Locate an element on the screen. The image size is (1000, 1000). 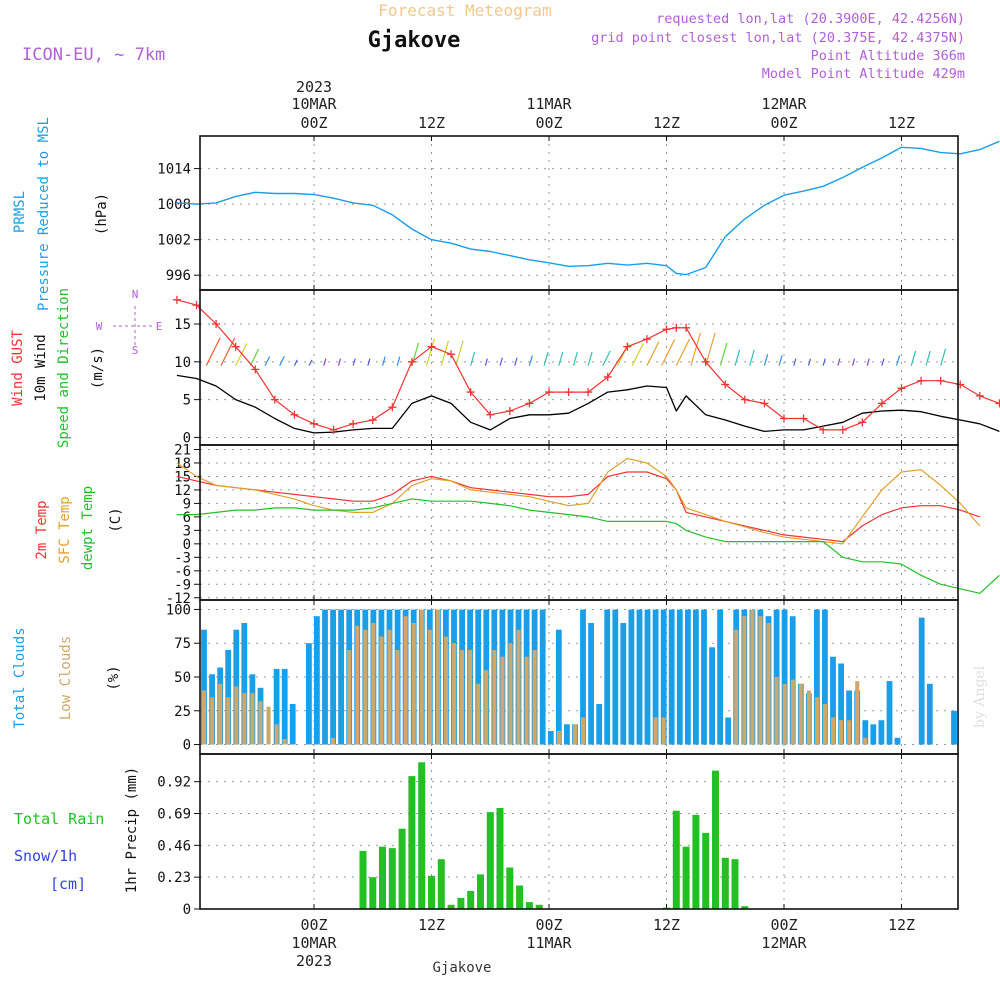
sfctemp-line is located at coordinates (578, 501).